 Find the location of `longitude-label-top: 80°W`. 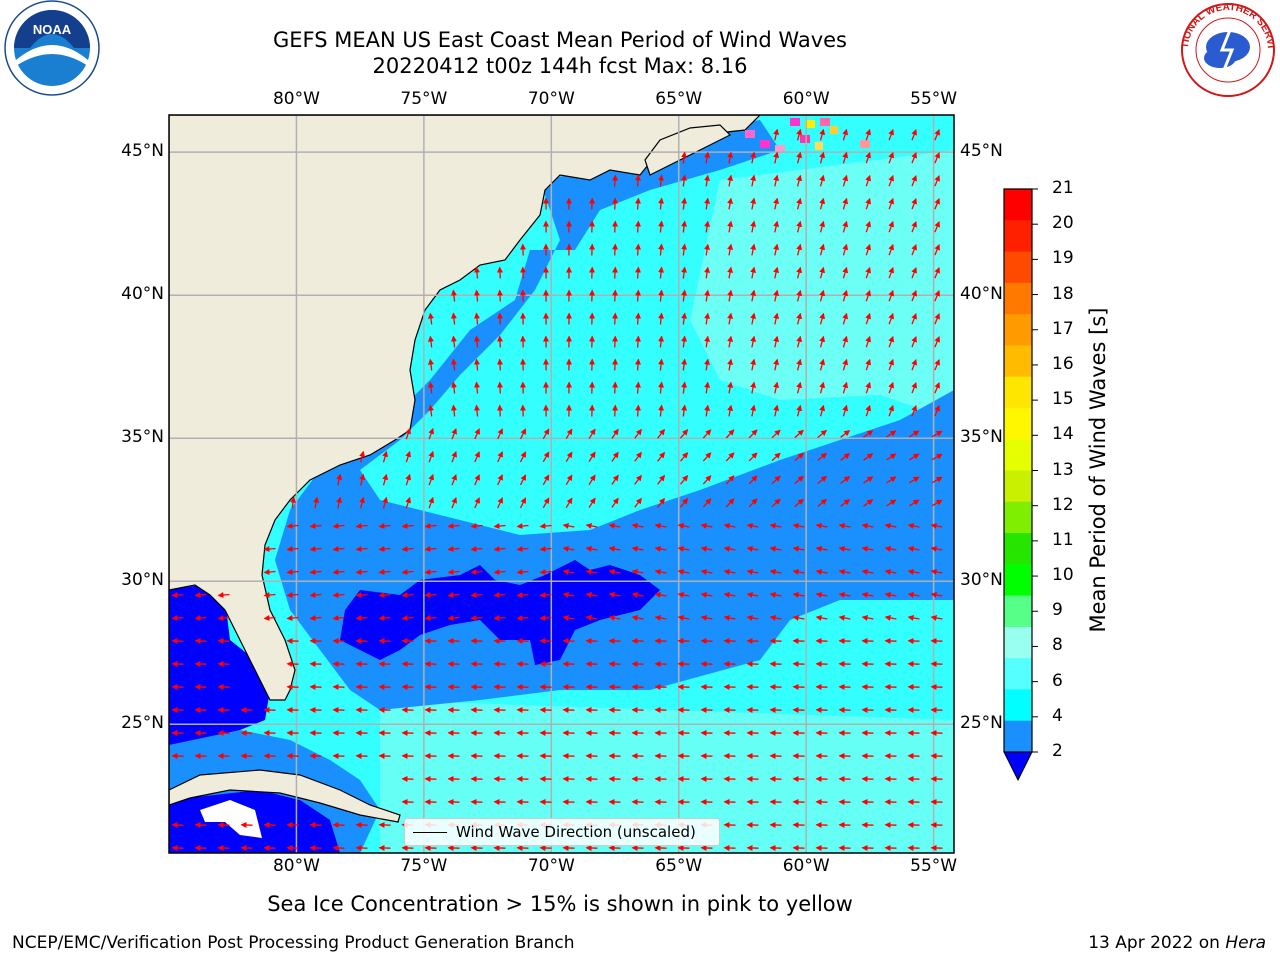

longitude-label-top: 80°W is located at coordinates (296, 99).